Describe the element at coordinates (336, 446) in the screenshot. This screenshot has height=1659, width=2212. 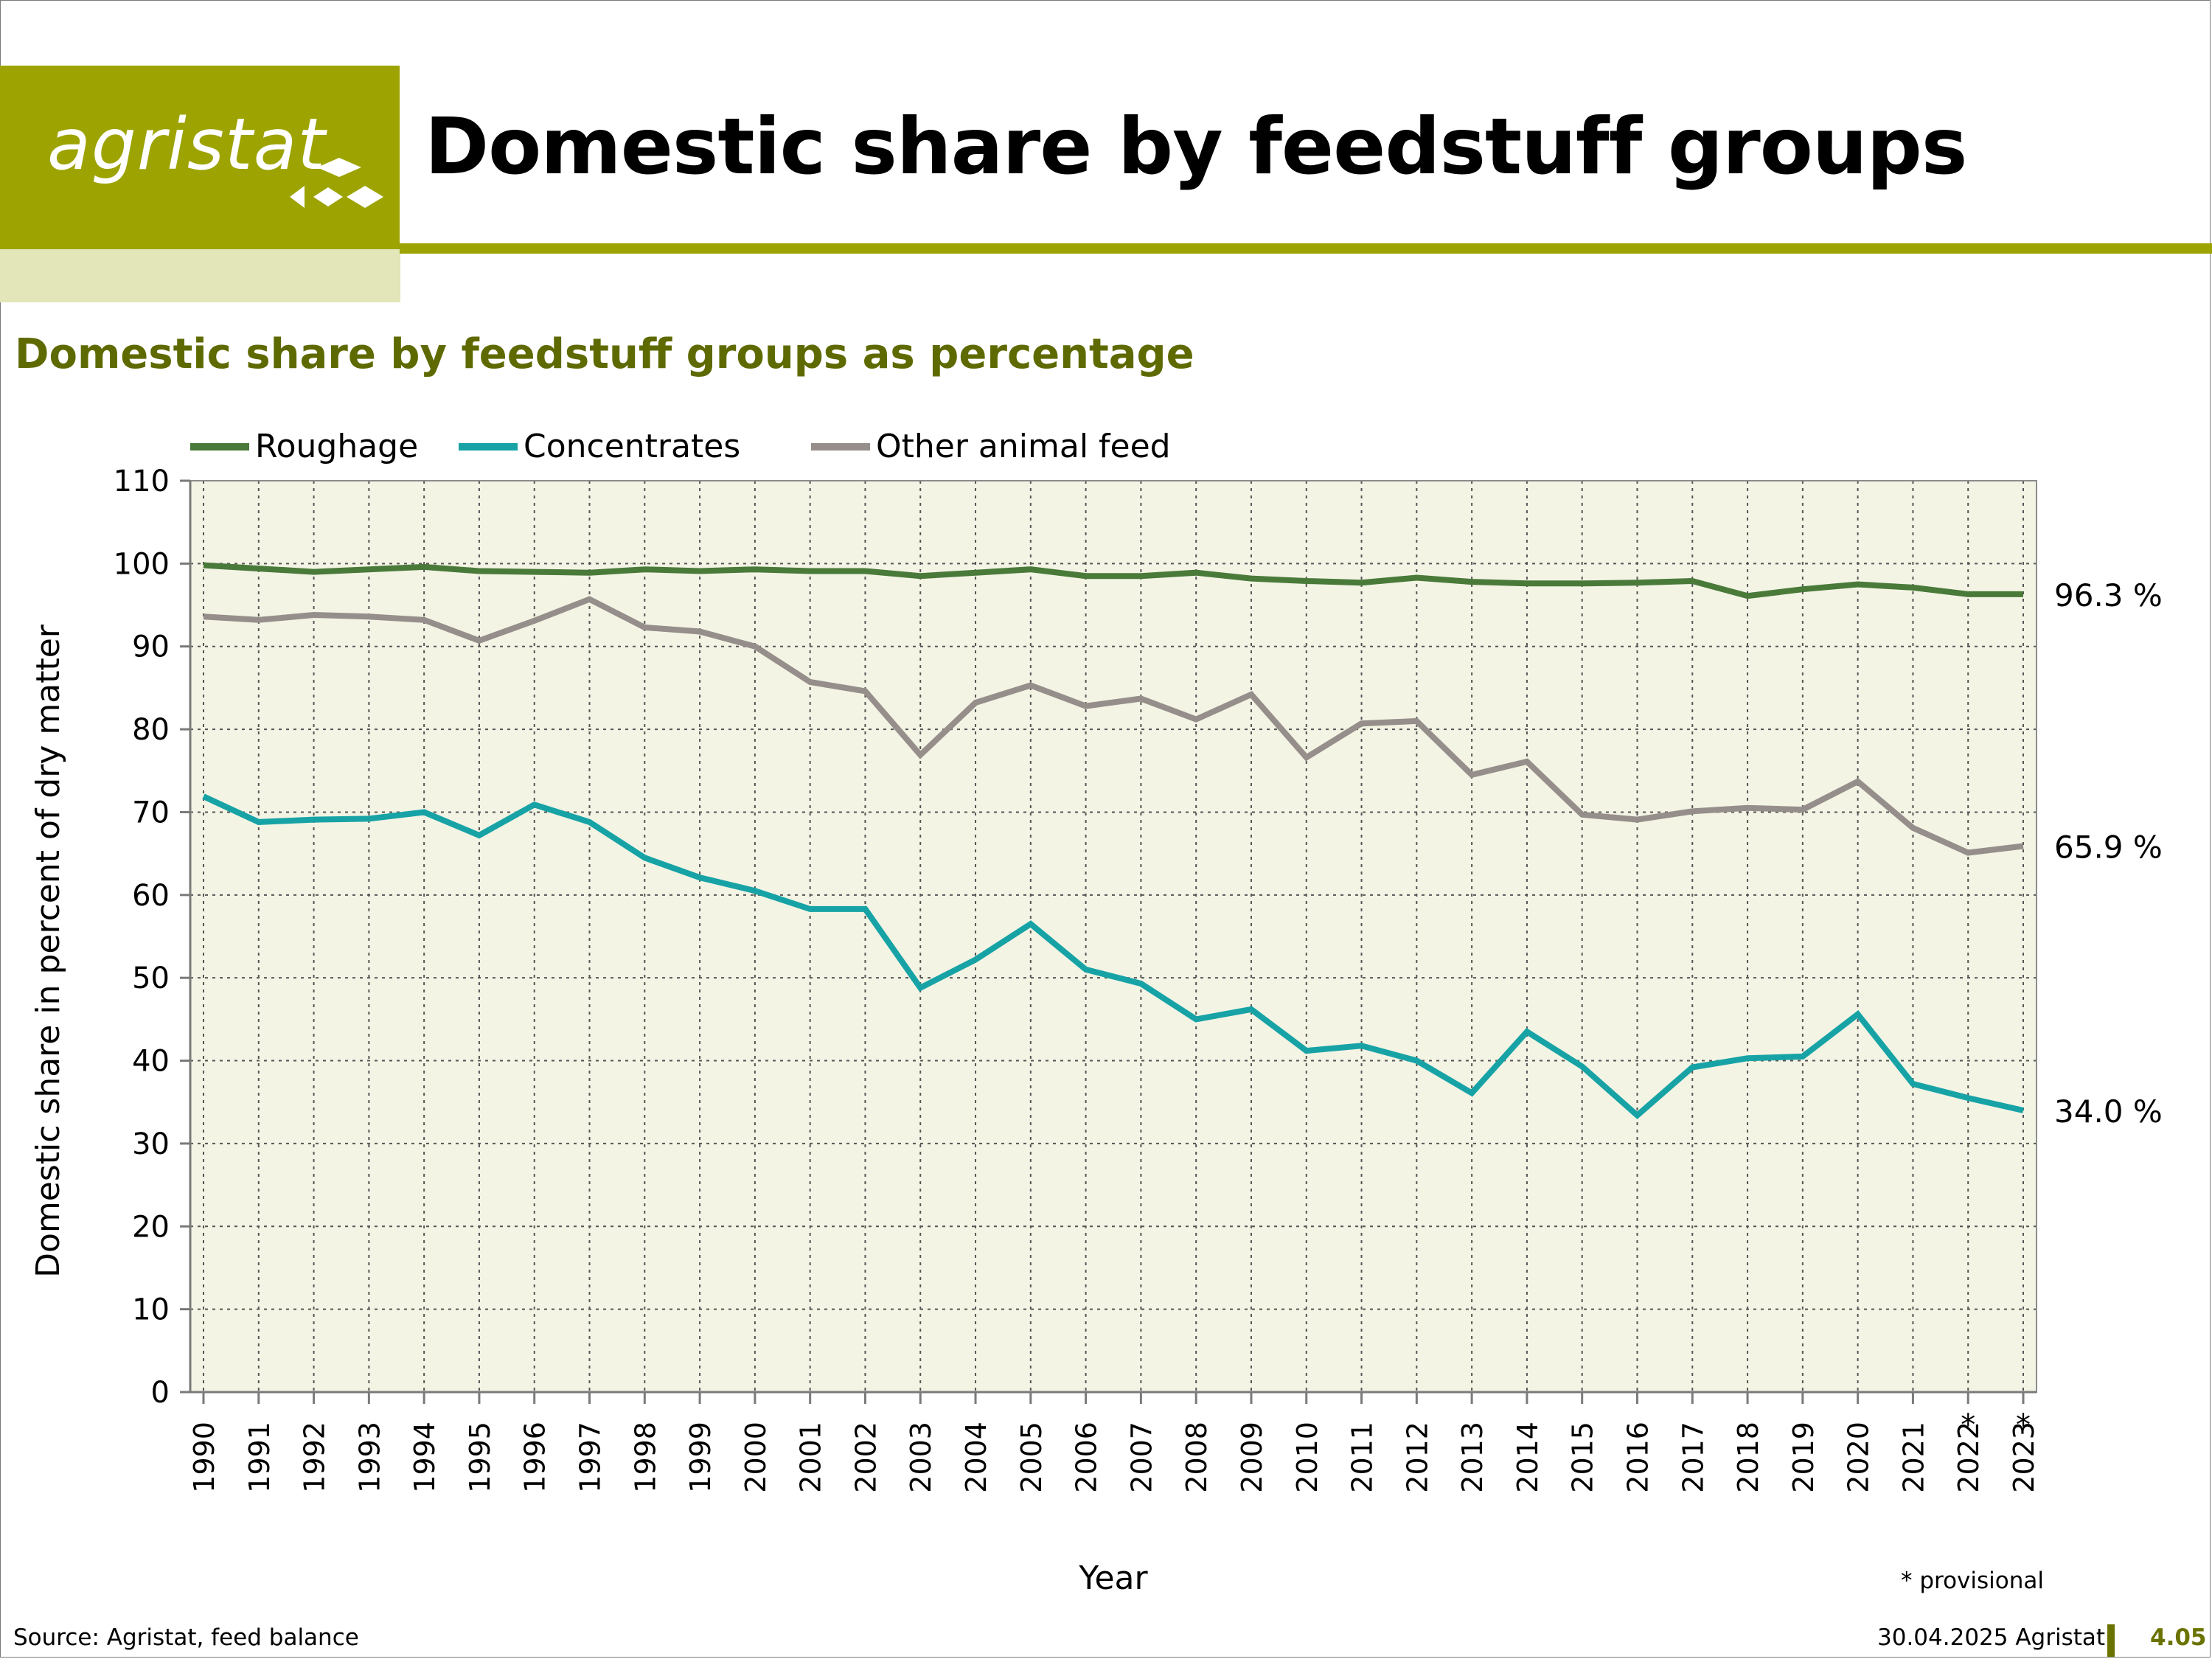
I see `legend-label: Roughage` at that location.